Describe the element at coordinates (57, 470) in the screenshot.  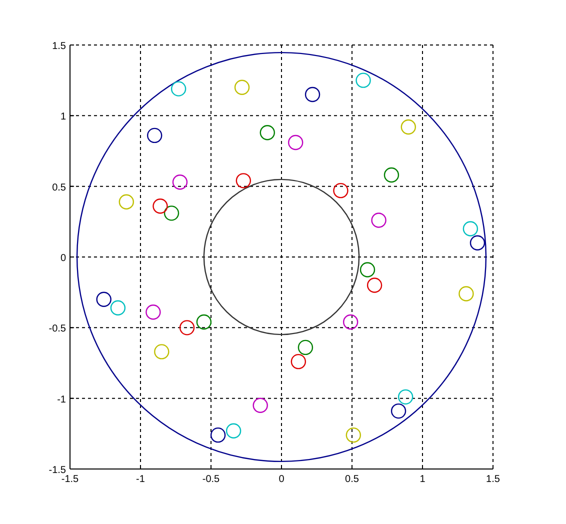
I see `y-tick-label: -1.5` at that location.